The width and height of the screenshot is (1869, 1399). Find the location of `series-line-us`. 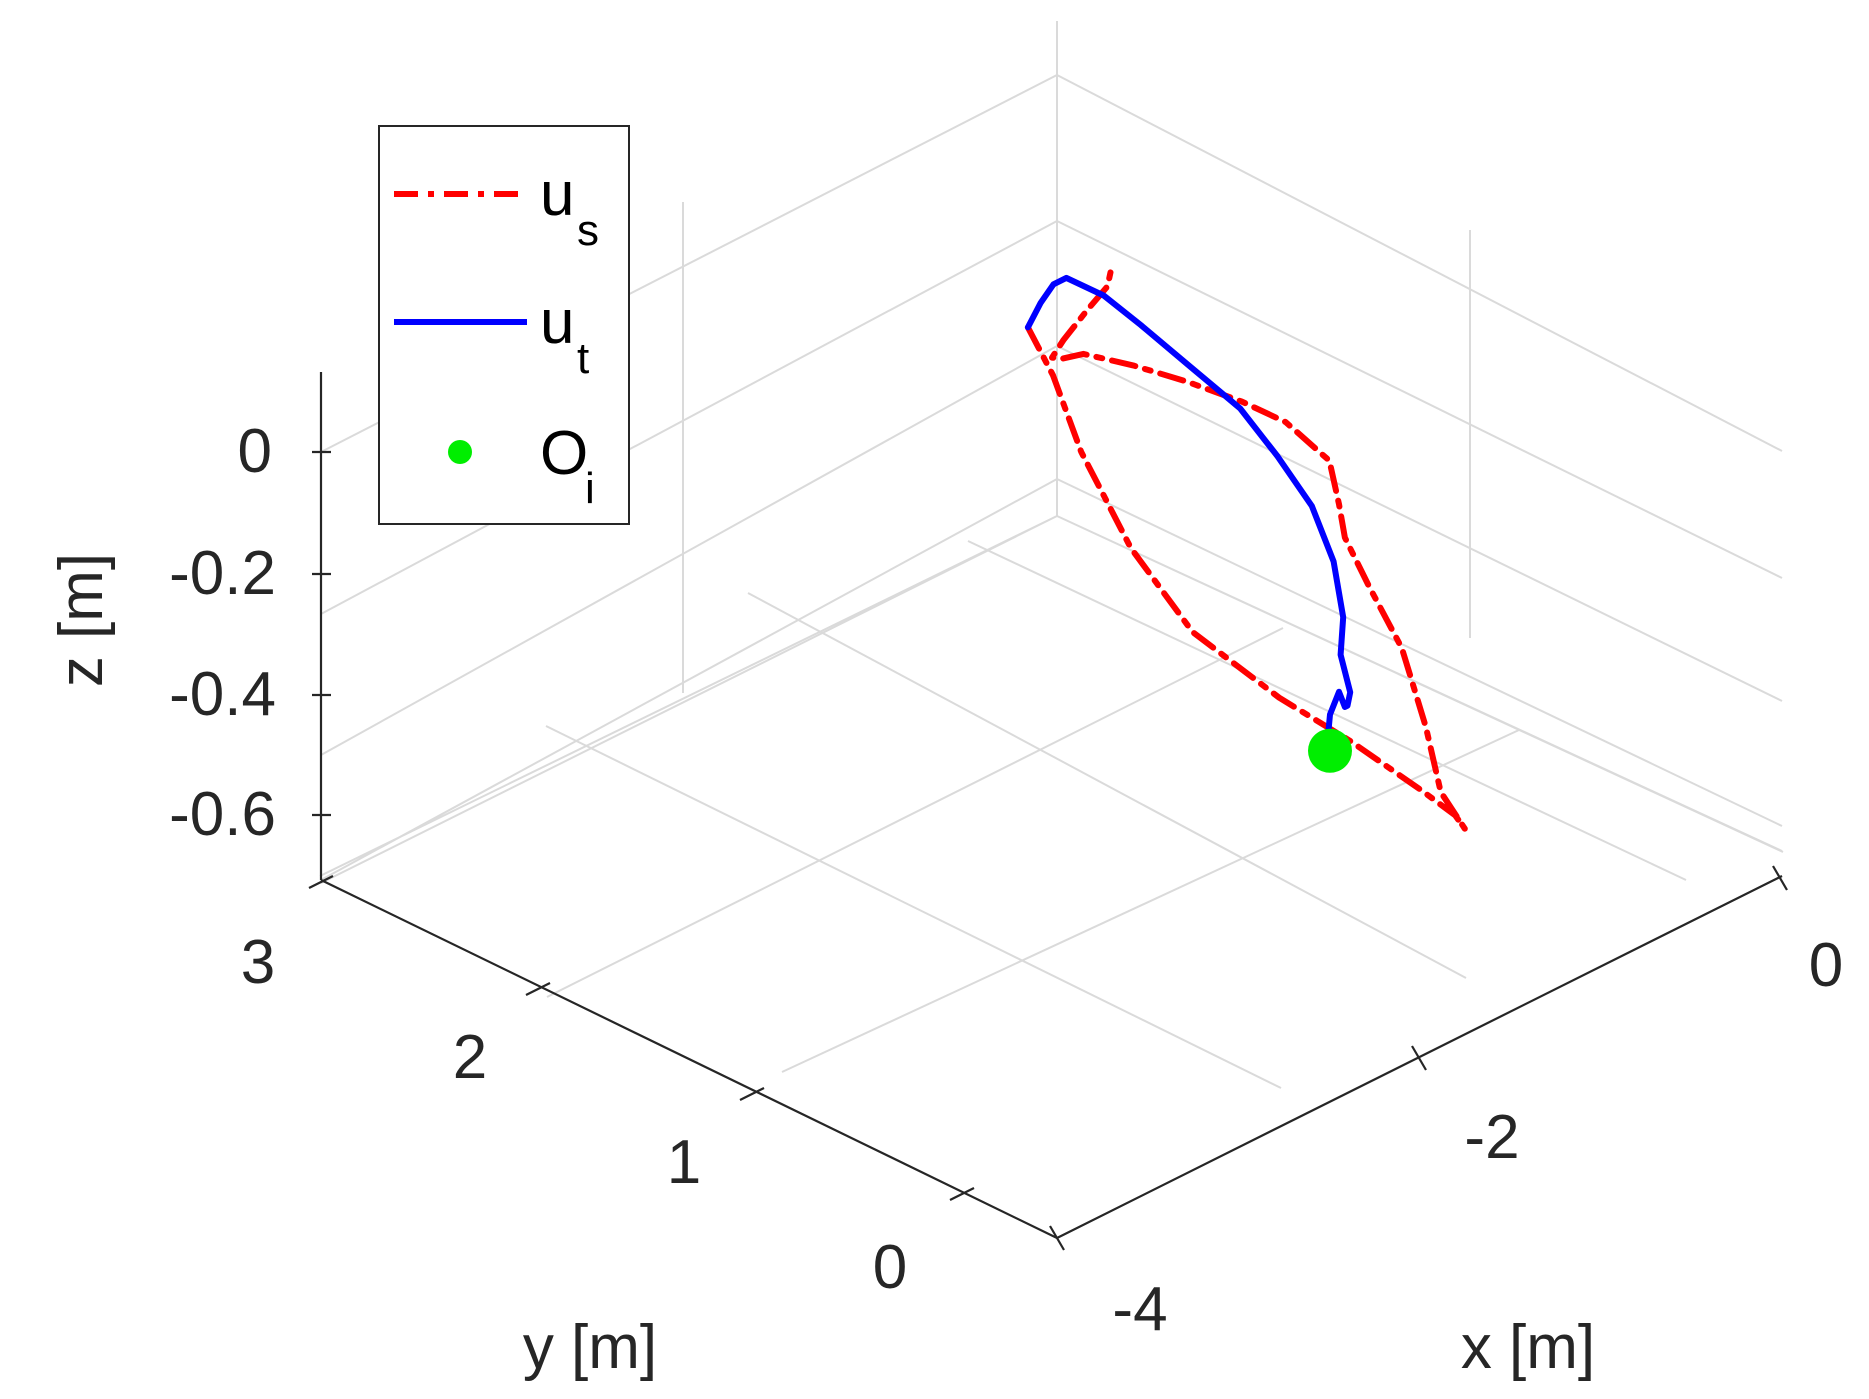

series-line-us is located at coordinates (1246, 548).